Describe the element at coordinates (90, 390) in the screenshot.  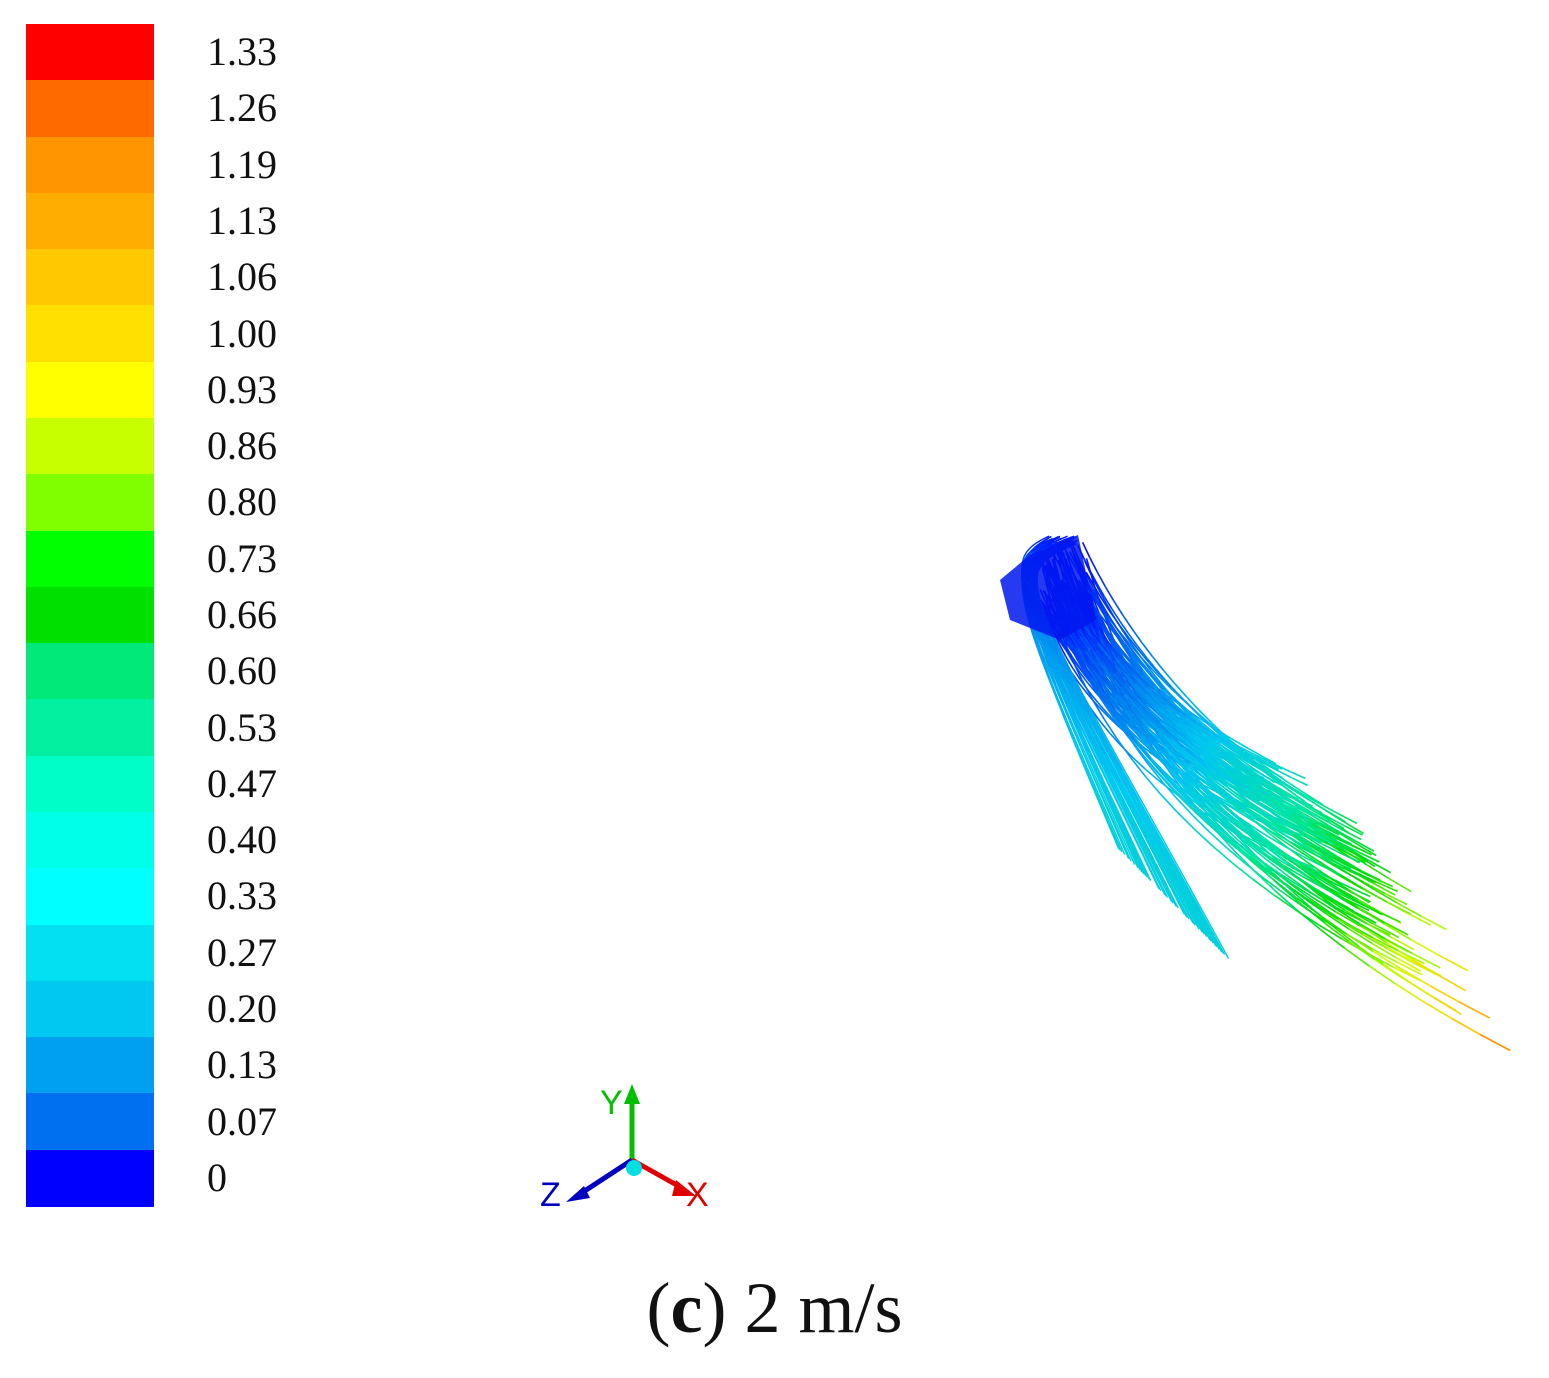
I see `legend-swatch` at that location.